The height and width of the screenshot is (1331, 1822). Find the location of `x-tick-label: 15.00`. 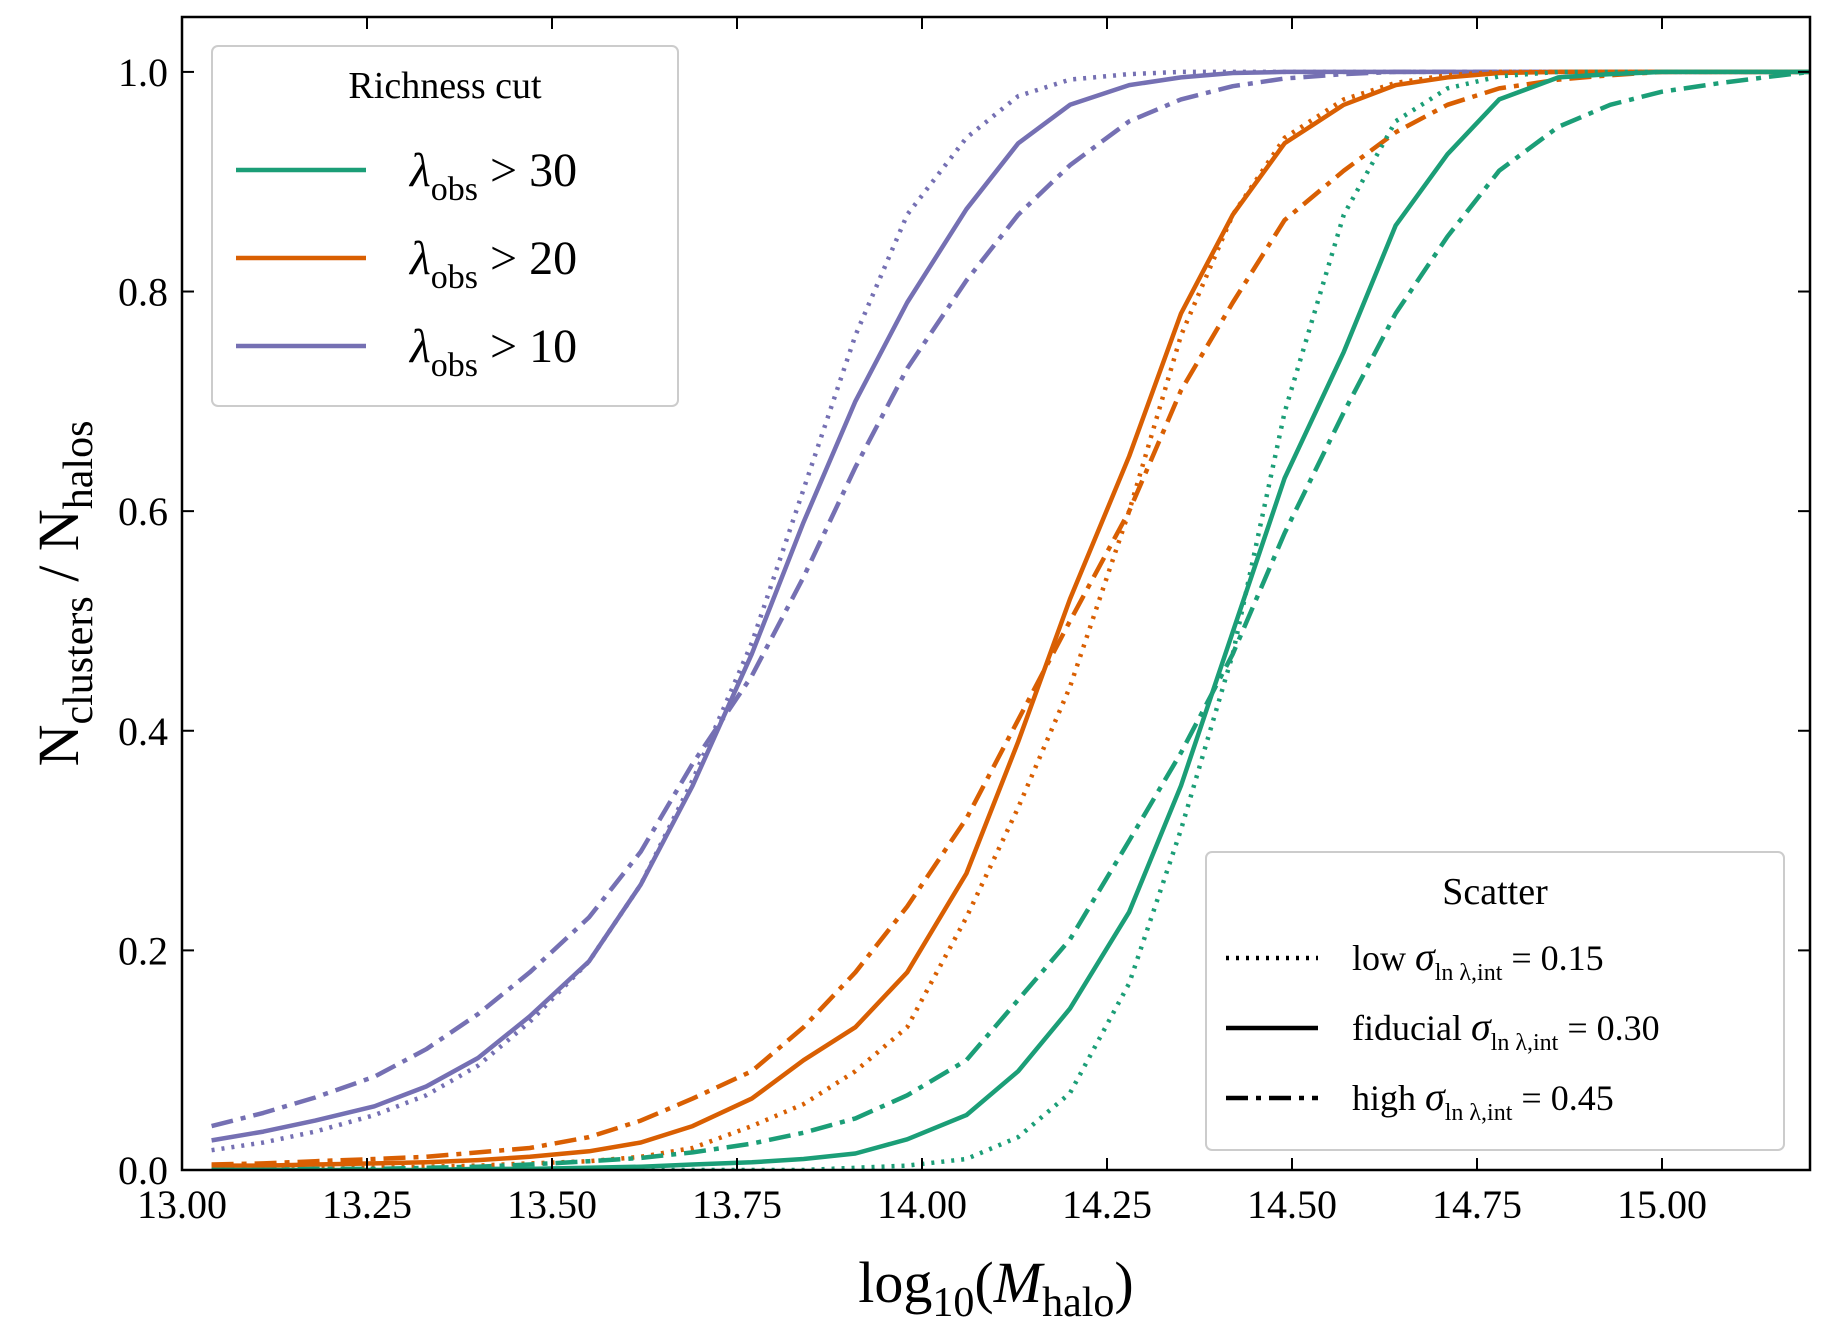

x-tick-label: 15.00 is located at coordinates (1662, 1204).